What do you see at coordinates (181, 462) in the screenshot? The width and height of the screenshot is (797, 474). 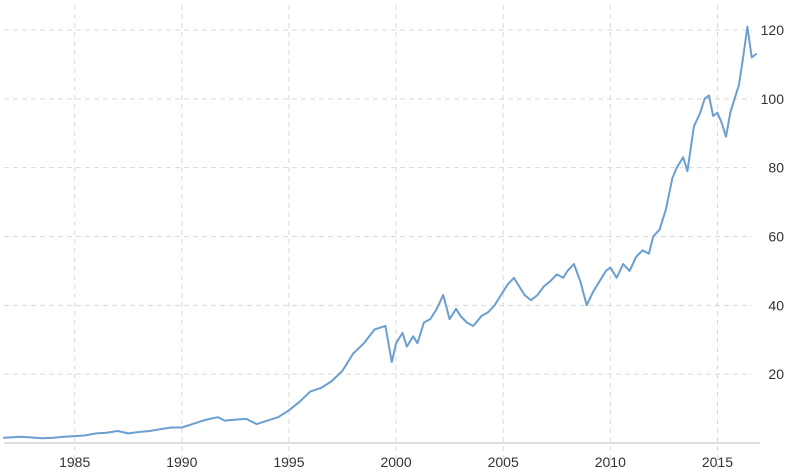 I see `x-tick-label: 1990` at bounding box center [181, 462].